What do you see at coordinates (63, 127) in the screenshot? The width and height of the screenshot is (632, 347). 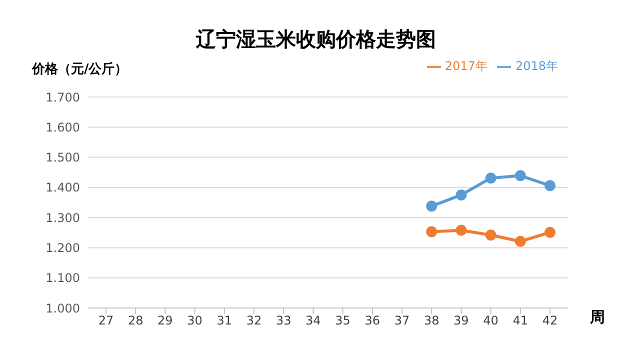 I see `y-tick-label: 1.600` at bounding box center [63, 127].